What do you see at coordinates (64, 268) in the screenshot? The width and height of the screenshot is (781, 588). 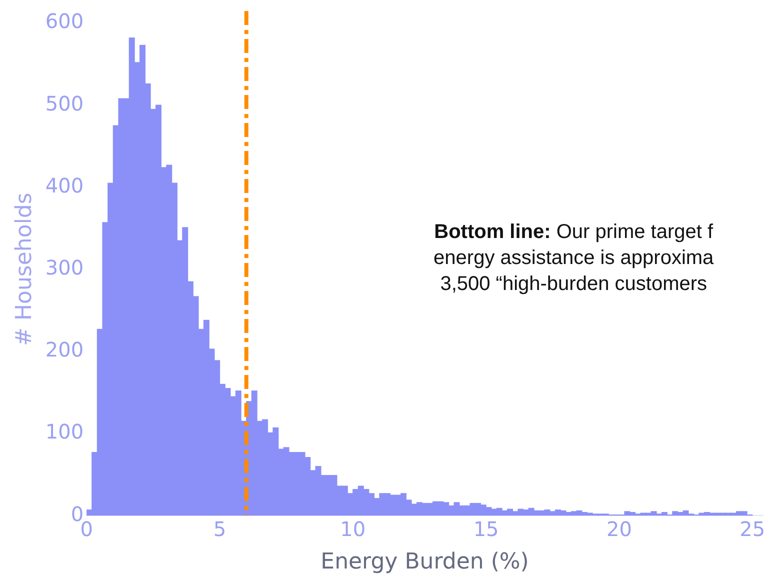 I see `y-tick-label: 300` at bounding box center [64, 268].